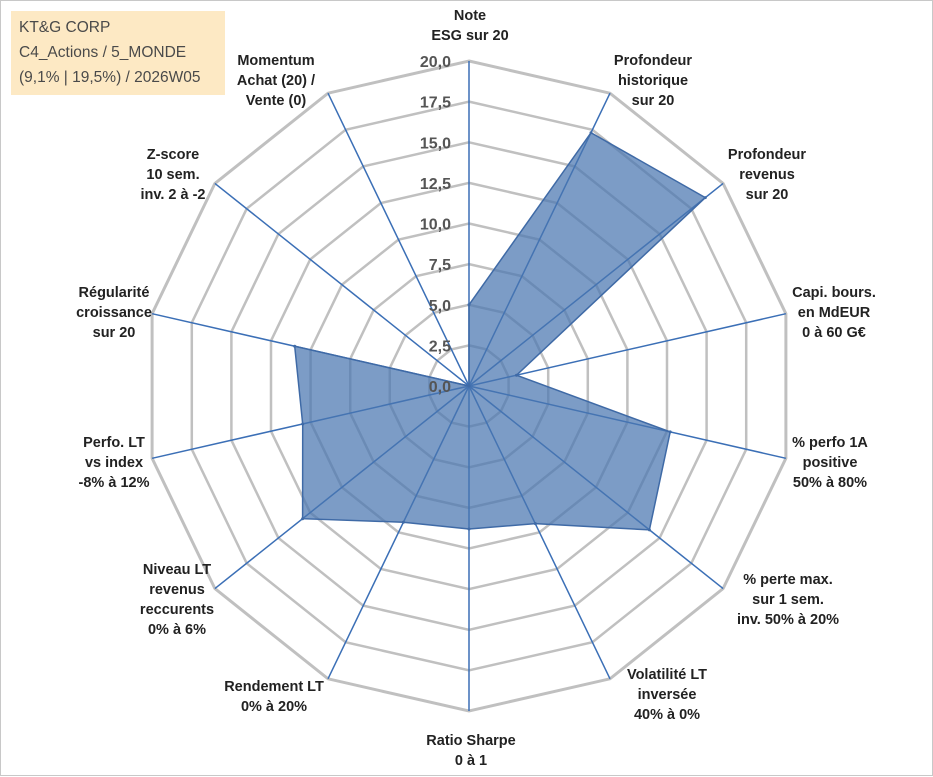  What do you see at coordinates (469, 26) in the screenshot?
I see `axis-label: Note ESG sur 20` at bounding box center [469, 26].